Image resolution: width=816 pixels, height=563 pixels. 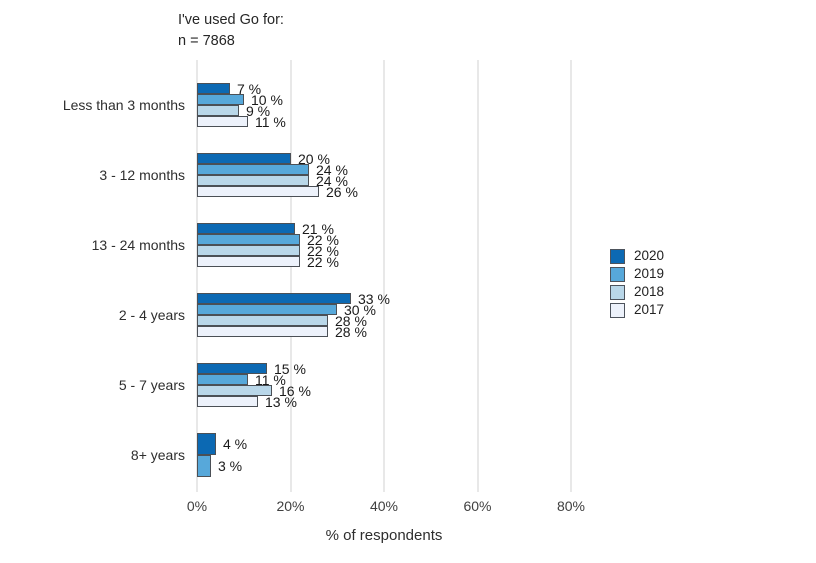 What do you see at coordinates (138, 245) in the screenshot?
I see `category-label: 13 - 24 months` at bounding box center [138, 245].